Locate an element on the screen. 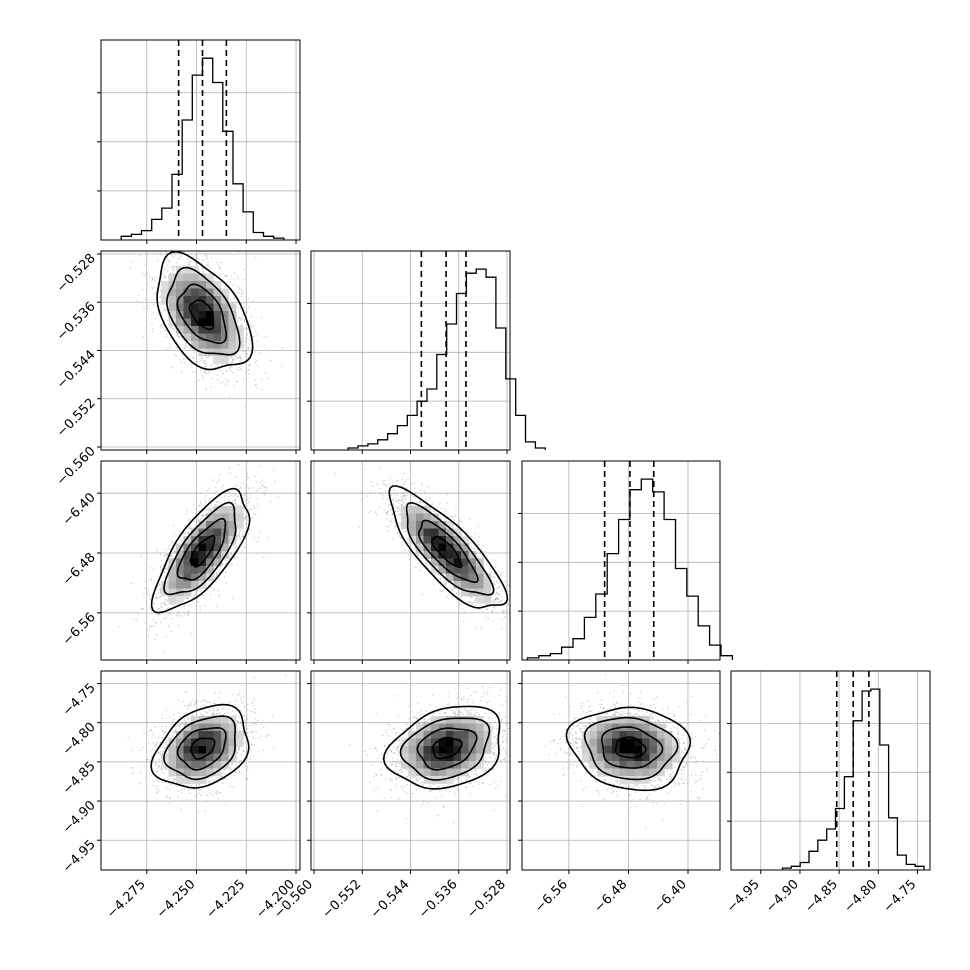  contour-line is located at coordinates (205, 311).